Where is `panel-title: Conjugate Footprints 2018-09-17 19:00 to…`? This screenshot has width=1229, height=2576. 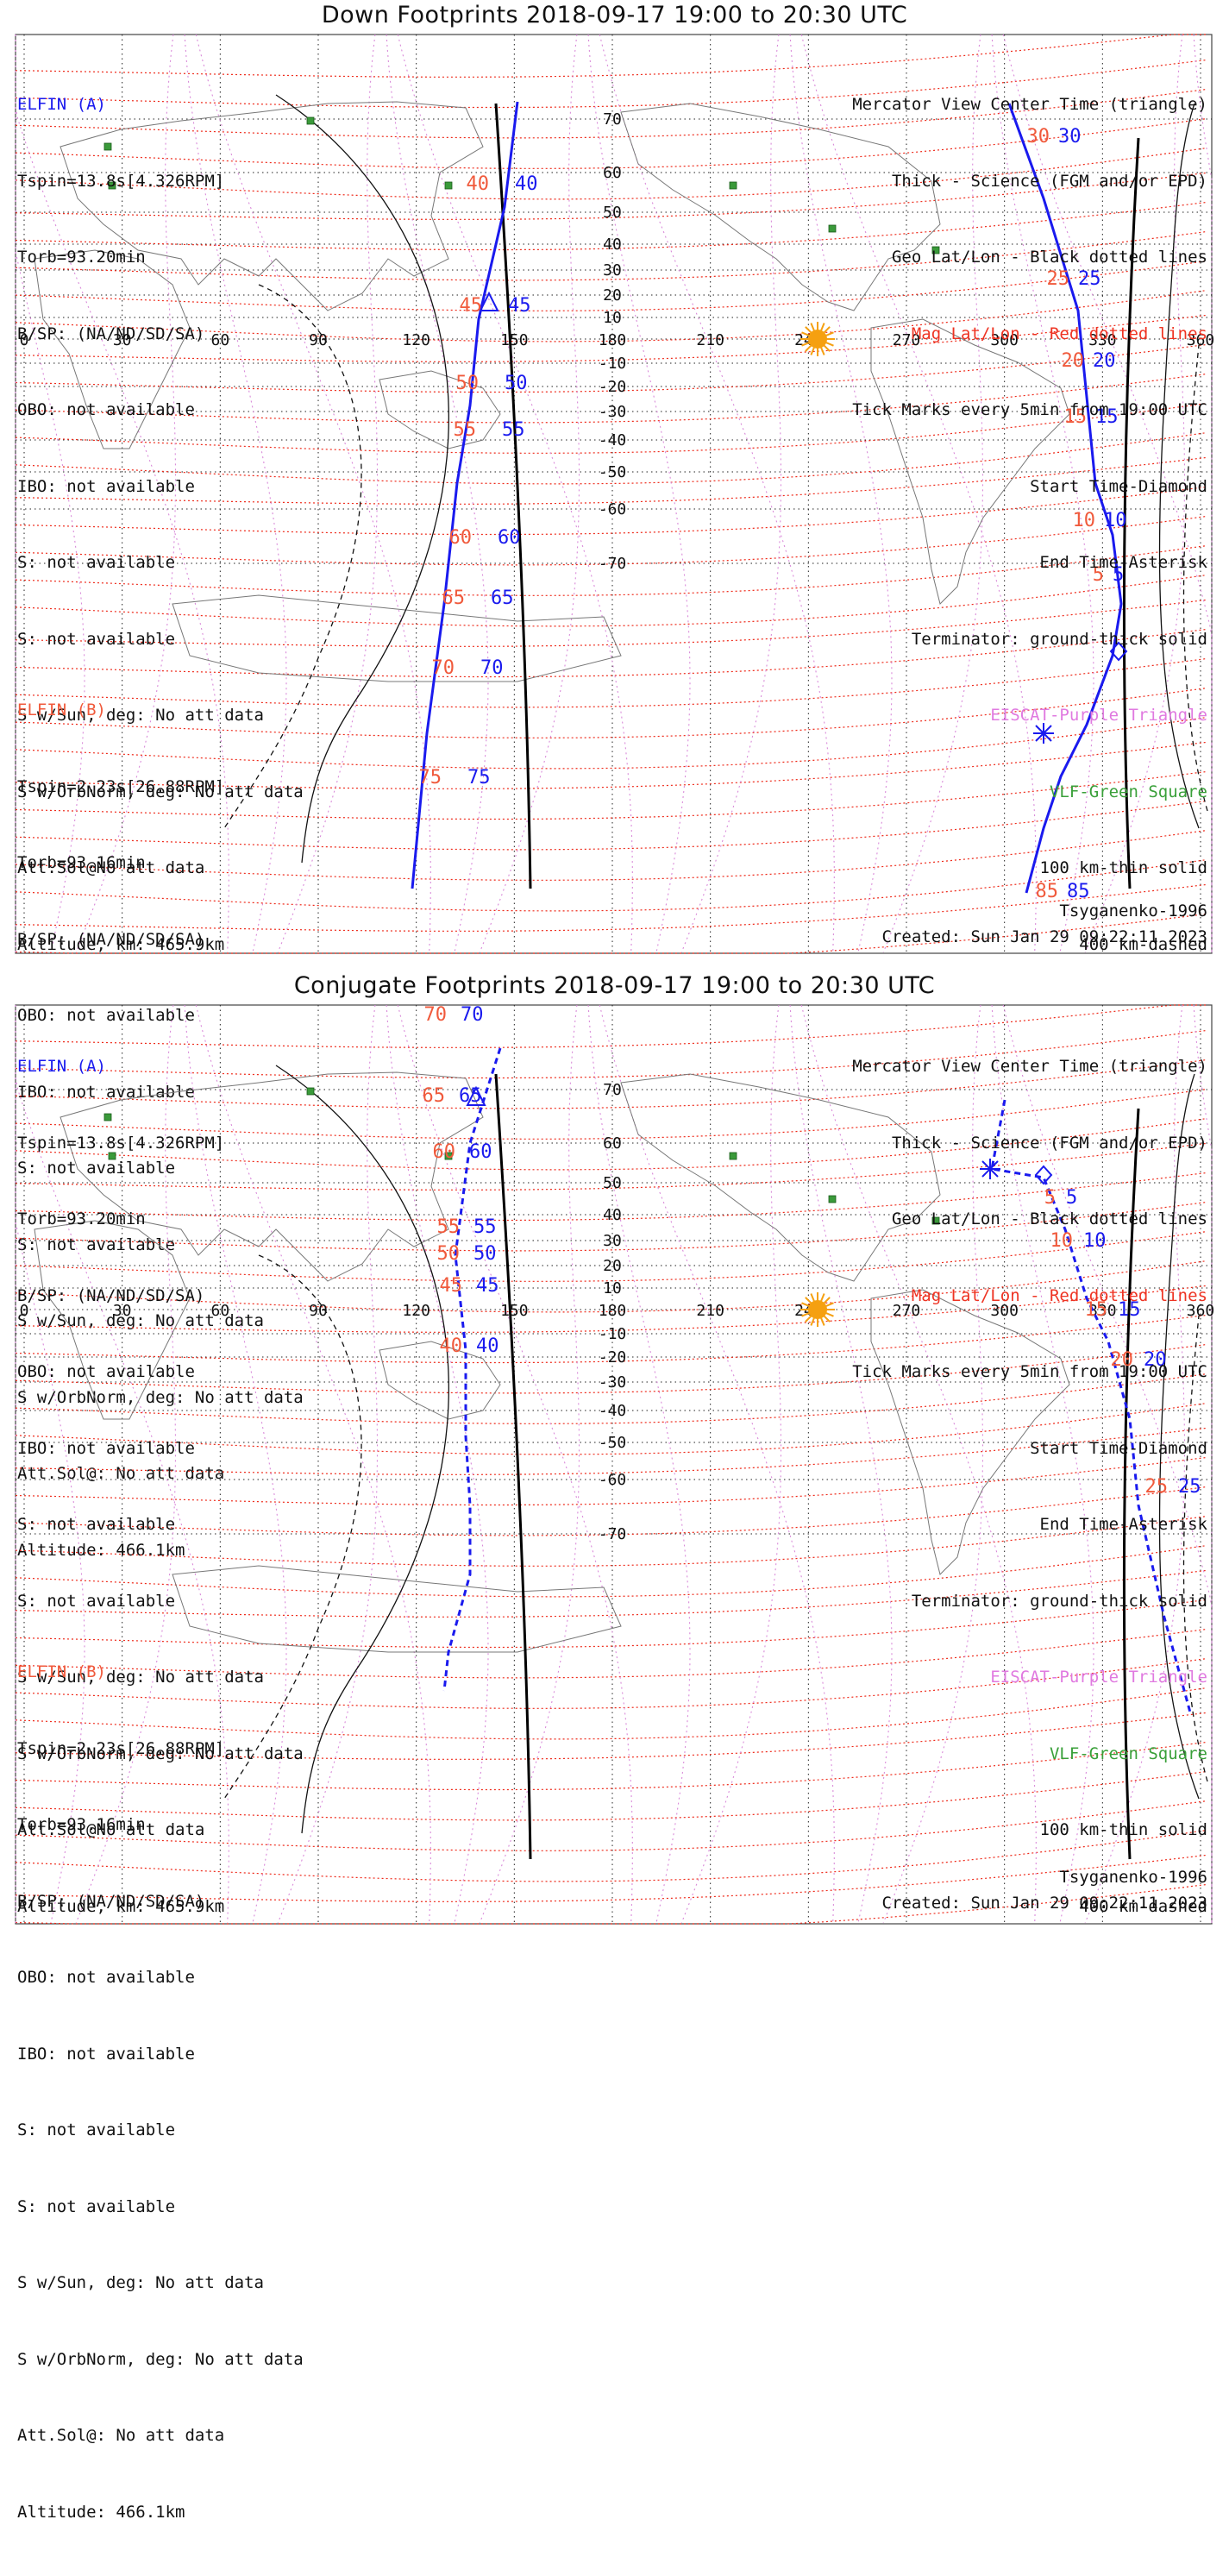
panel-title: Conjugate Footprints 2018-09-17 19:00 to… is located at coordinates (614, 985).